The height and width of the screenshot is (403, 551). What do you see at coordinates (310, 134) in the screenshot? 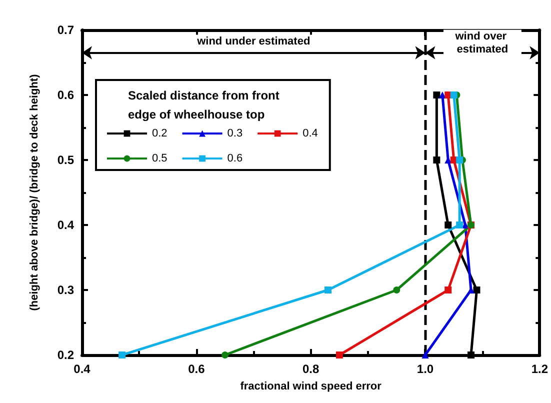
I see `legend-label: 0.4` at bounding box center [310, 134].